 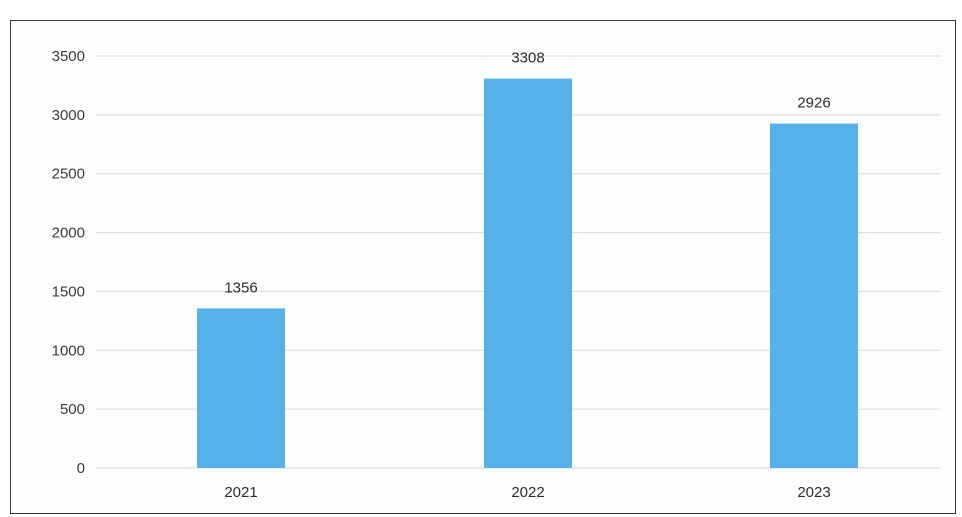 I want to click on bar-2023, so click(x=814, y=296).